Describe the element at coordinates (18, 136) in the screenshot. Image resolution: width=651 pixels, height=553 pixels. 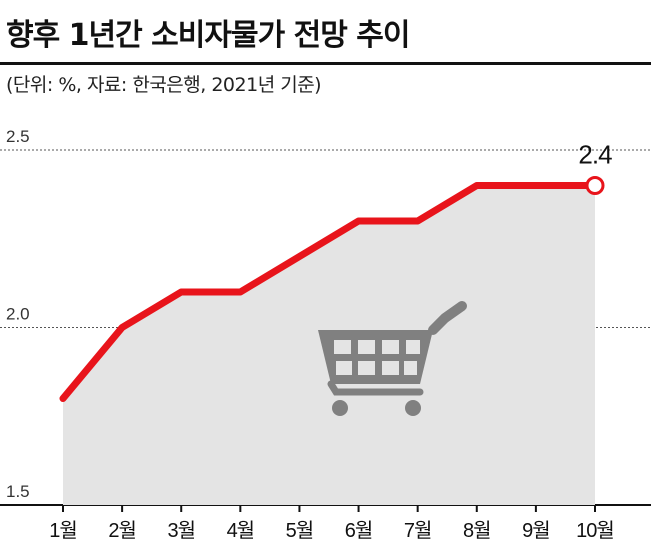
I see `y-tick-label: 2.5` at that location.